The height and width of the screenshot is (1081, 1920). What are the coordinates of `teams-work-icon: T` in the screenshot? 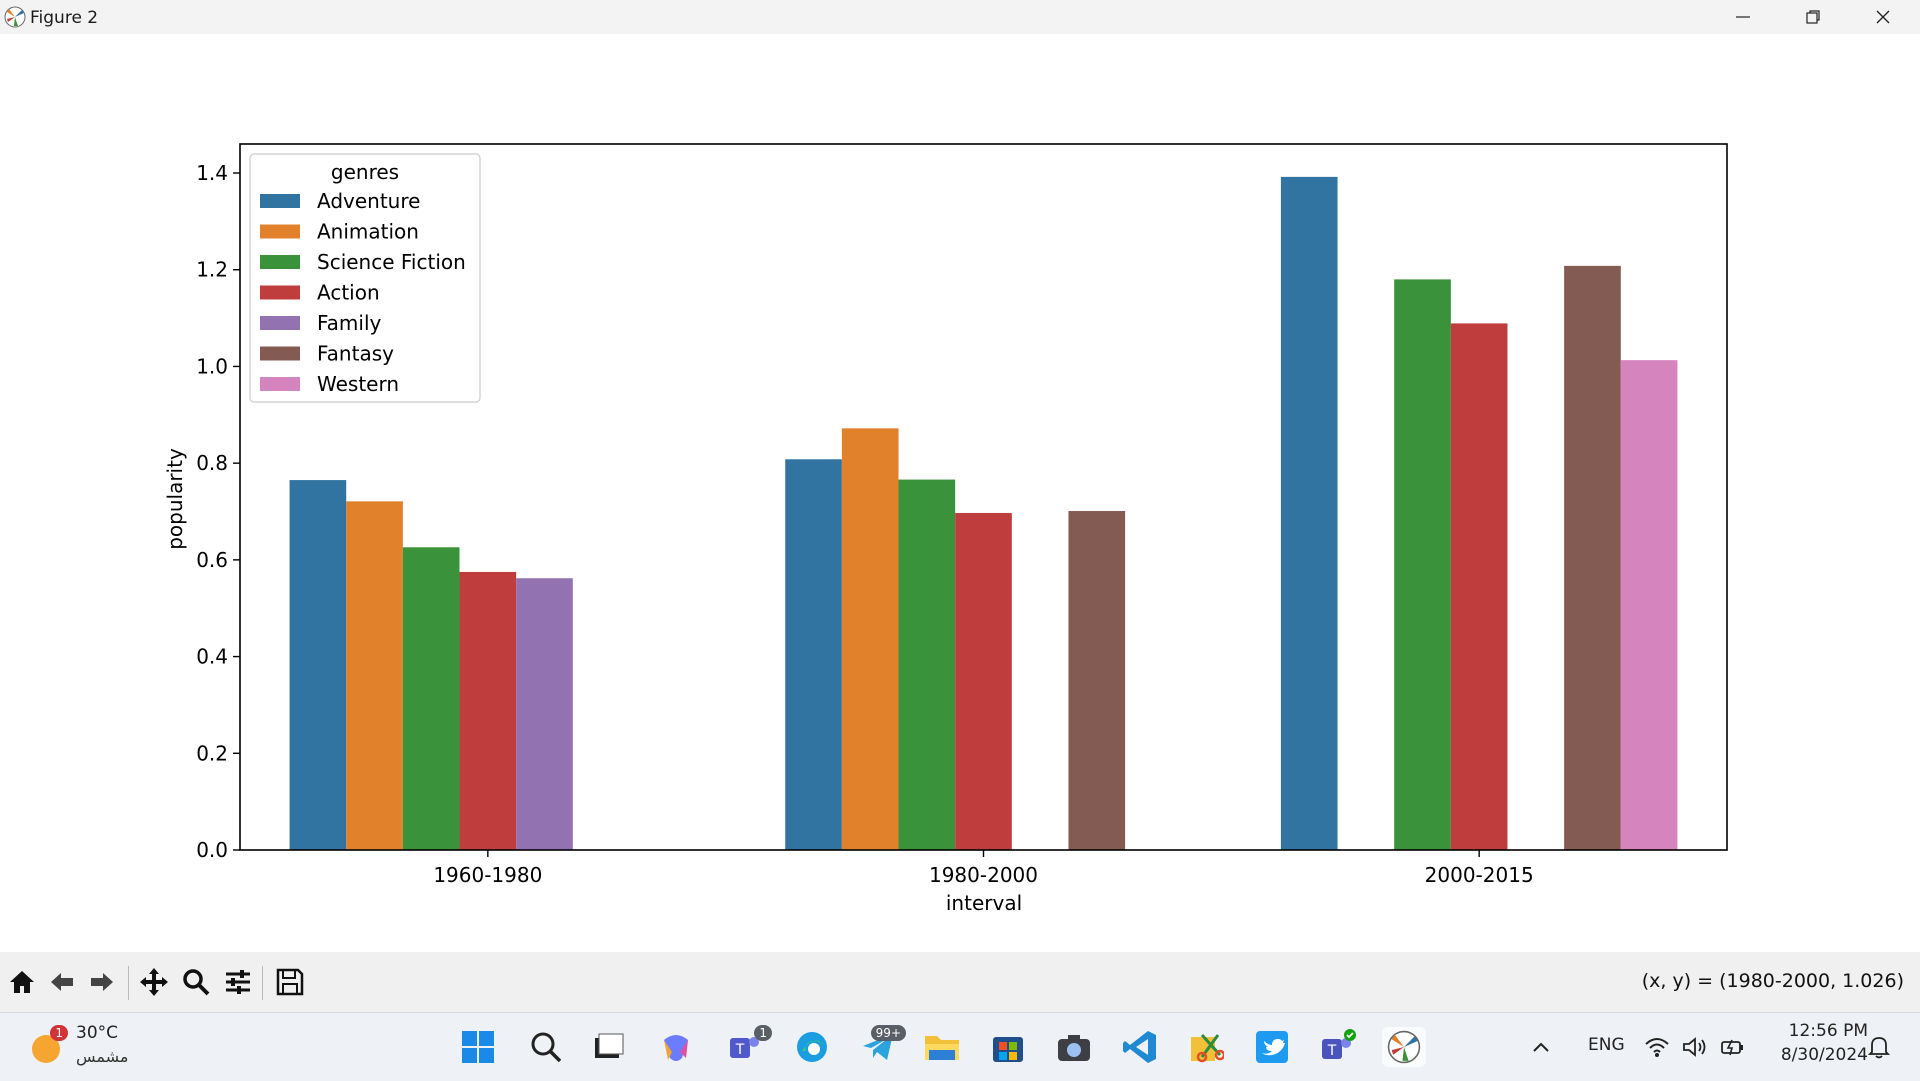 It's located at (1339, 1044).